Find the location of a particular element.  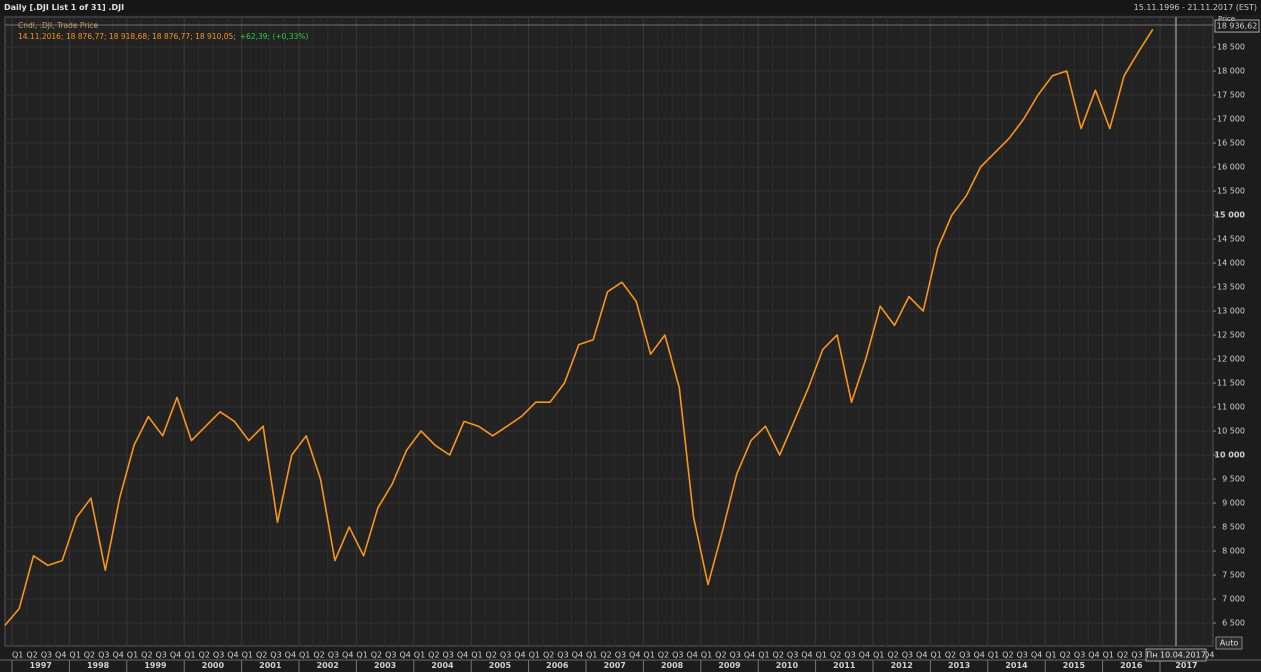

x-year-label: 2003 is located at coordinates (385, 665).